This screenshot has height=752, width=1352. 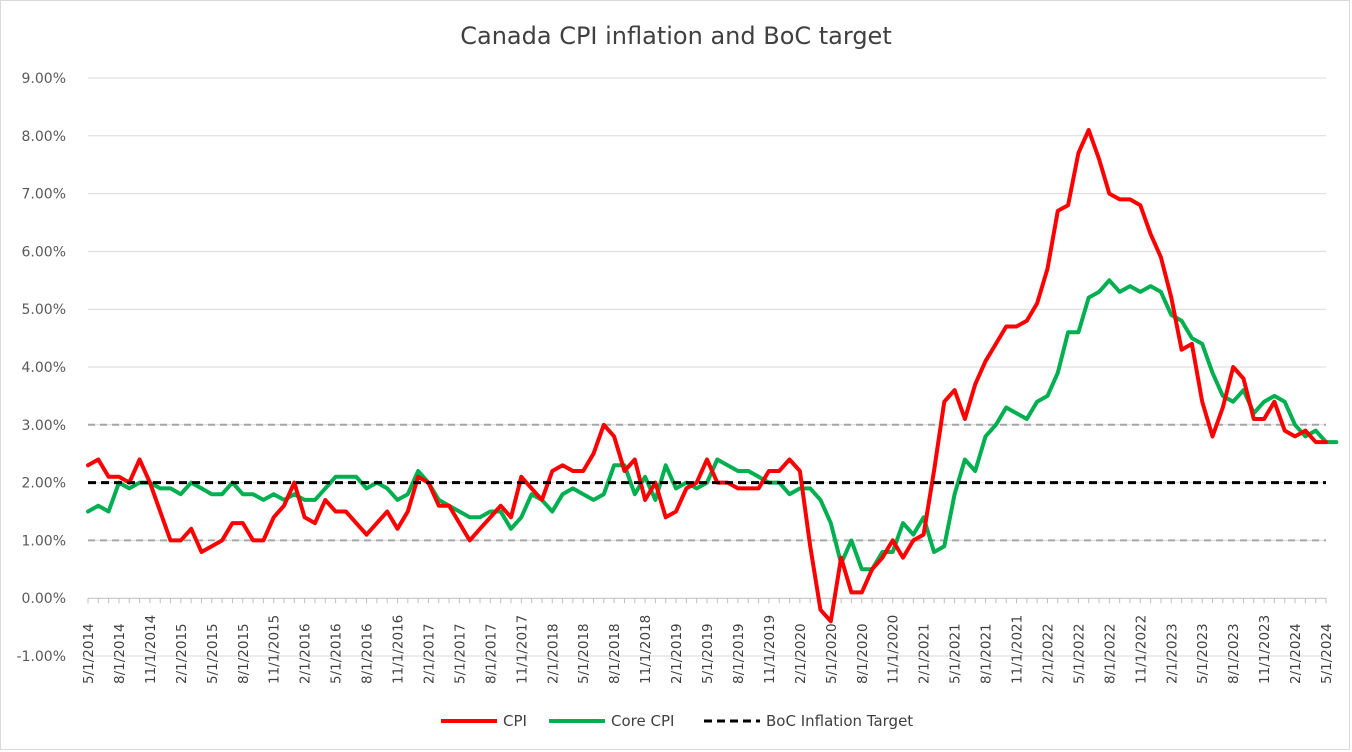 What do you see at coordinates (120, 653) in the screenshot?
I see `x-tick-label: 8/1/2014` at bounding box center [120, 653].